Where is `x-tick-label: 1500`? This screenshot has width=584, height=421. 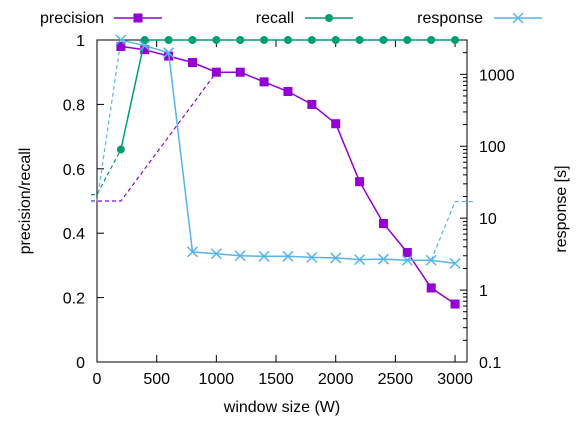
x-tick-label: 1500 is located at coordinates (276, 379).